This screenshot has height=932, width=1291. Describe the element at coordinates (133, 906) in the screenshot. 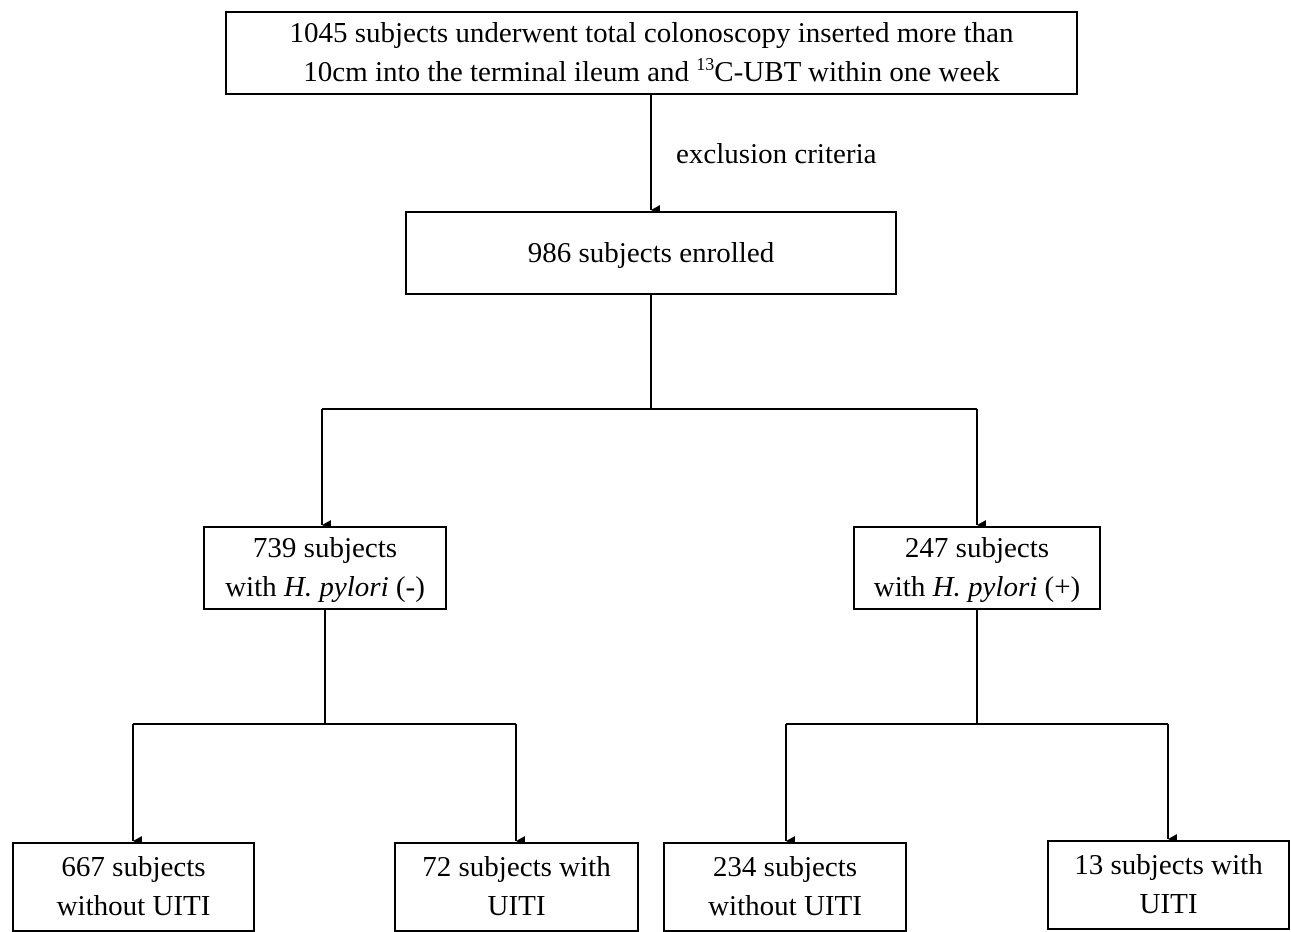

I see `hp-negative-without-uiti-label: without UITI` at that location.